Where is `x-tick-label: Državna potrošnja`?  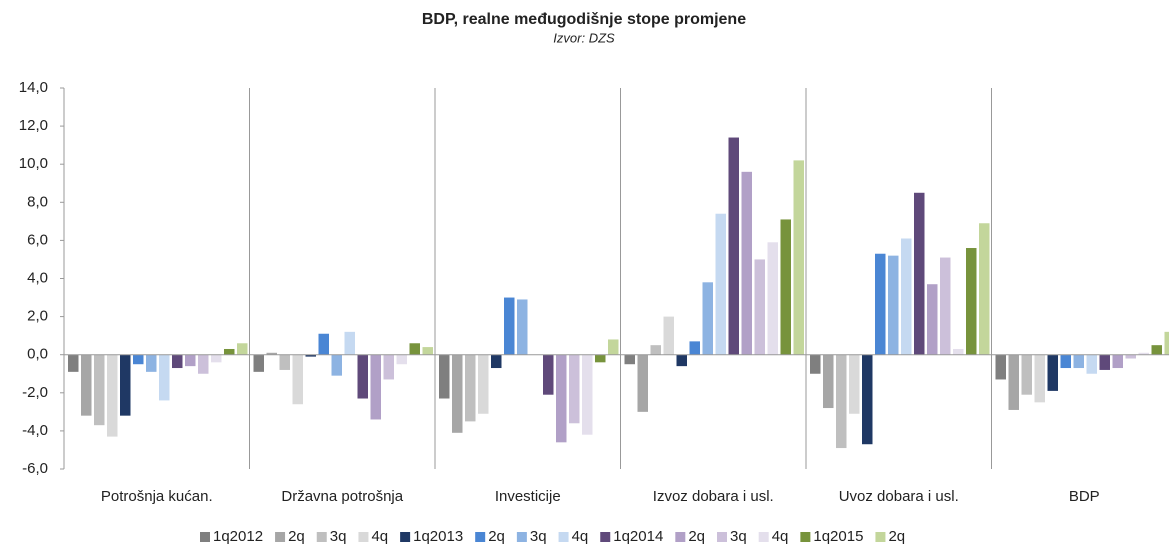 x-tick-label: Državna potrošnja is located at coordinates (342, 496).